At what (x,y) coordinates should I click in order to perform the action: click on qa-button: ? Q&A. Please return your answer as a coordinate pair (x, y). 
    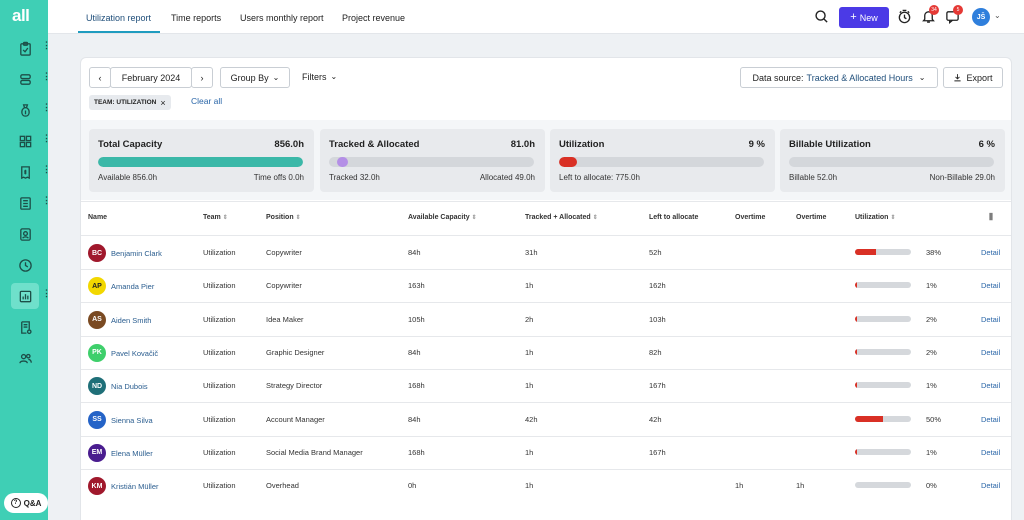
    Looking at the image, I should click on (26, 503).